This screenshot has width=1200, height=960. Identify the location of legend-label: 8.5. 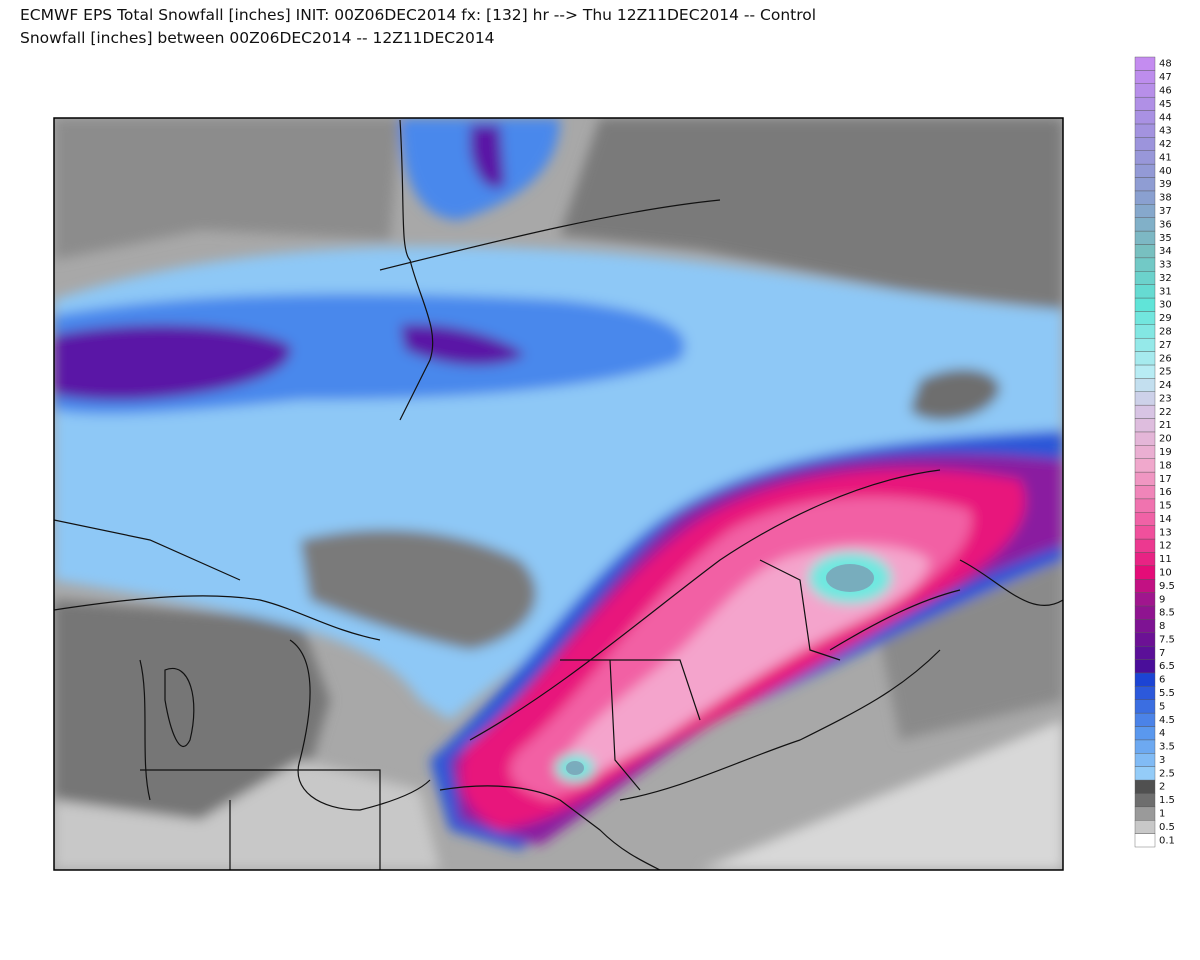
(1167, 613).